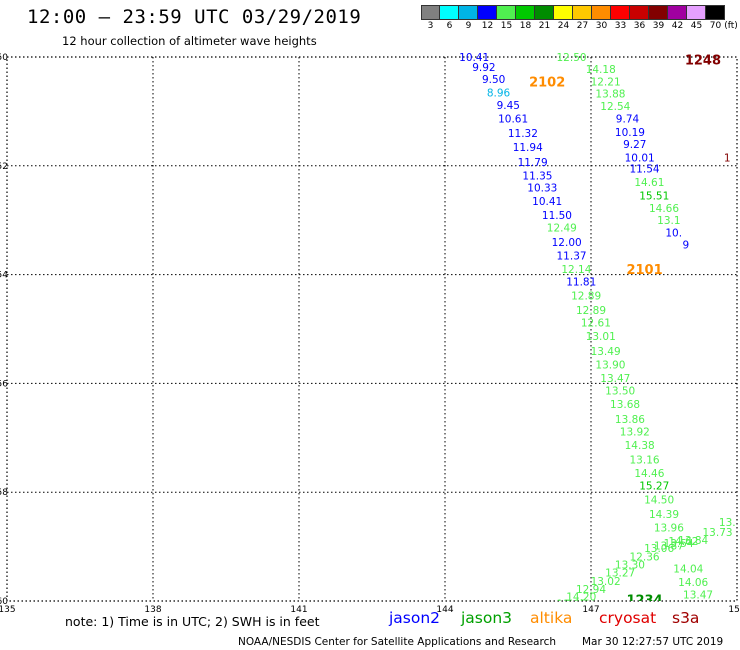 This screenshot has width=740, height=650. Describe the element at coordinates (4, 58) in the screenshot. I see `latitude-label: -50` at that location.